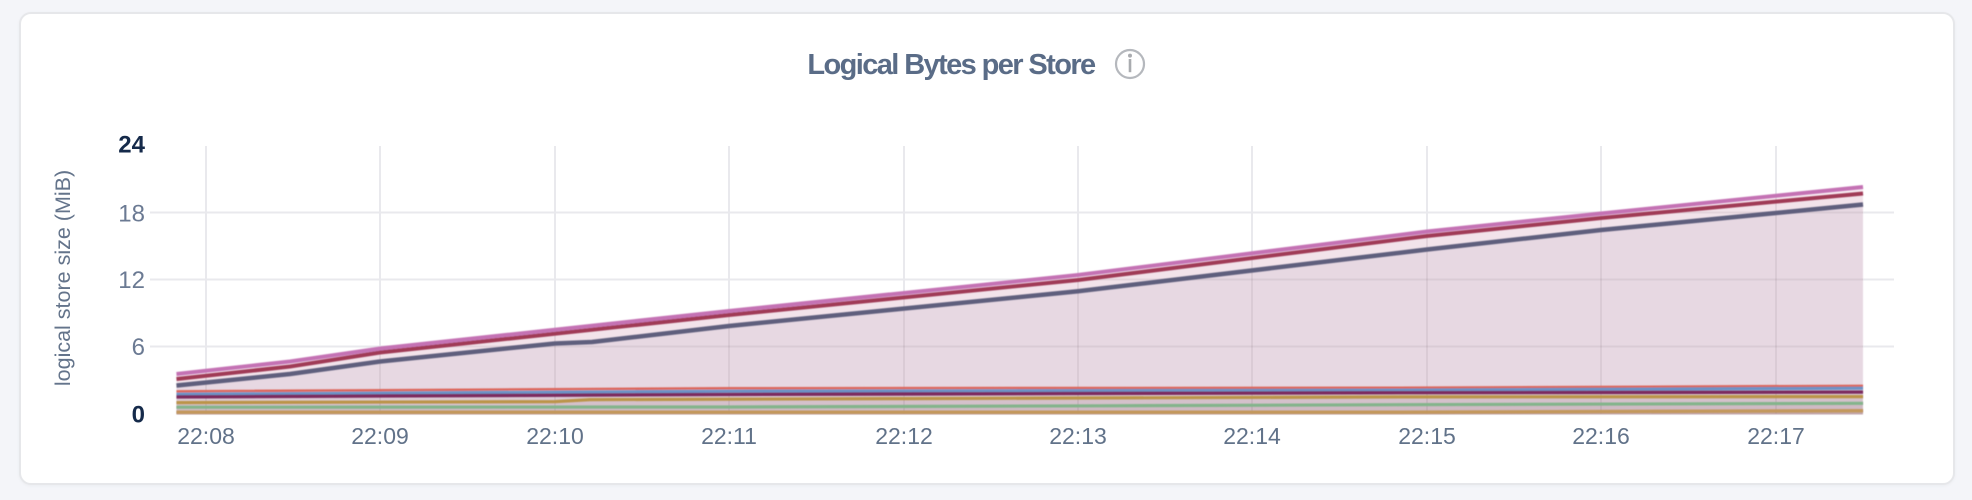  I want to click on svg-text: 0, so click(138, 414).